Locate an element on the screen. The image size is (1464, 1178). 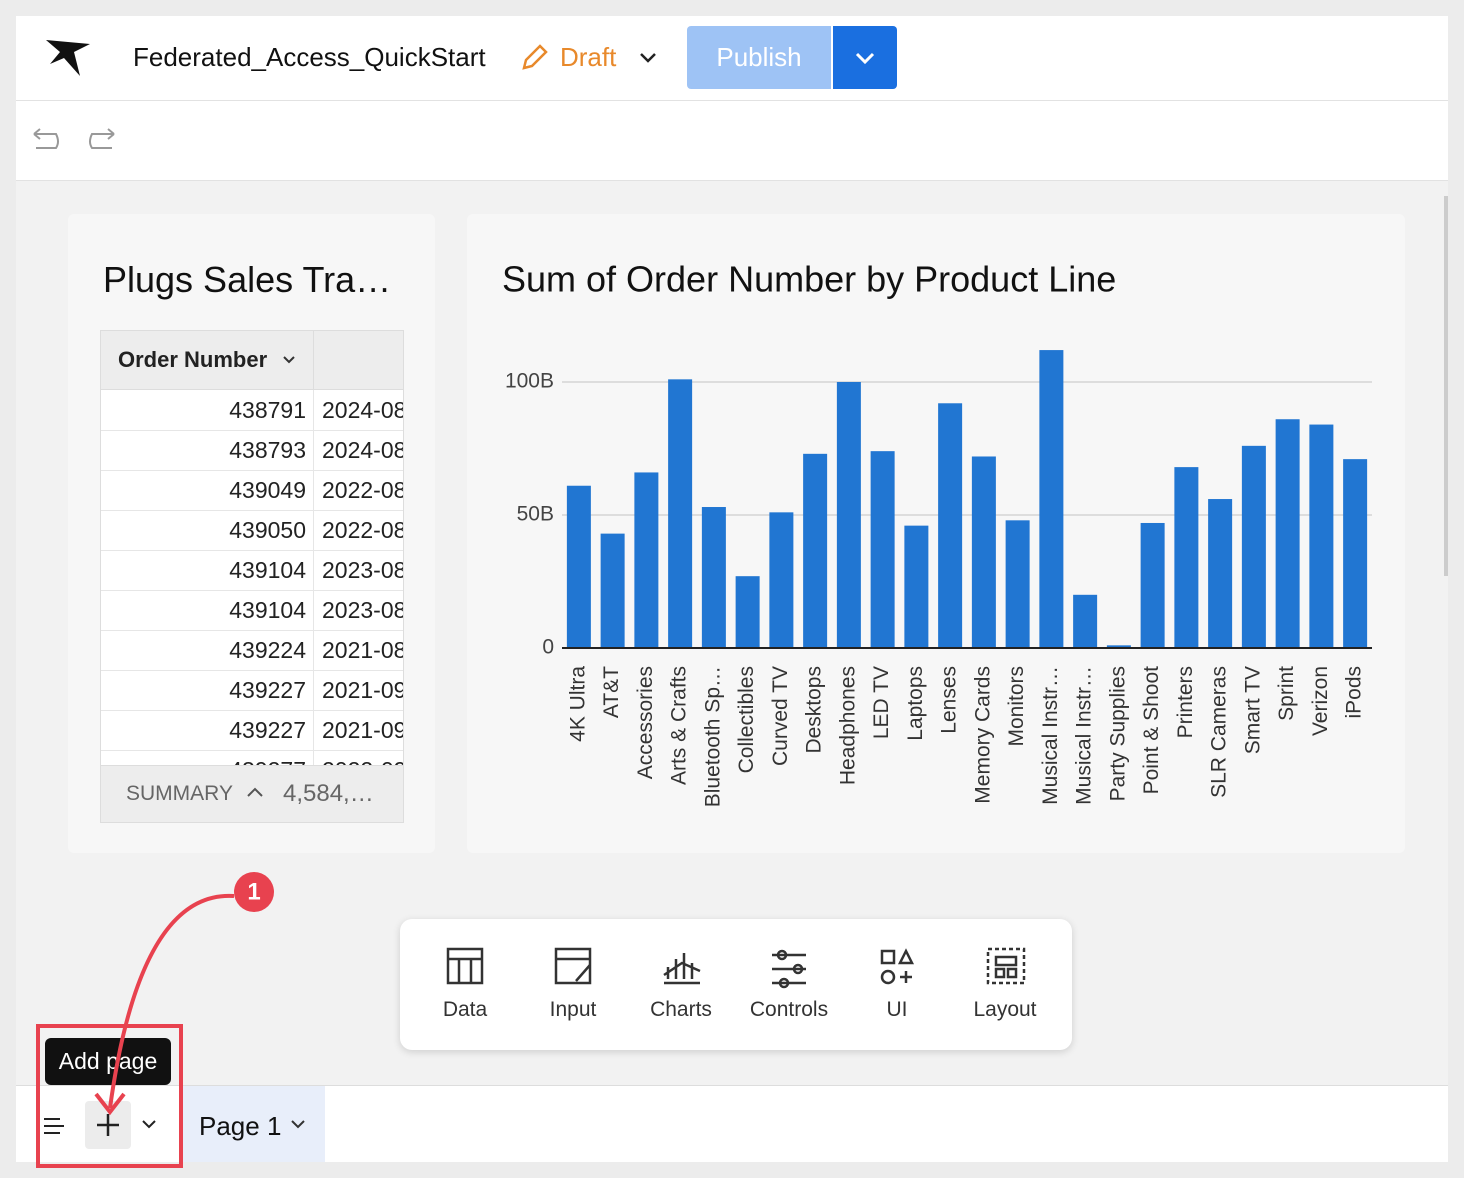
publish-menu is located at coordinates (865, 57).